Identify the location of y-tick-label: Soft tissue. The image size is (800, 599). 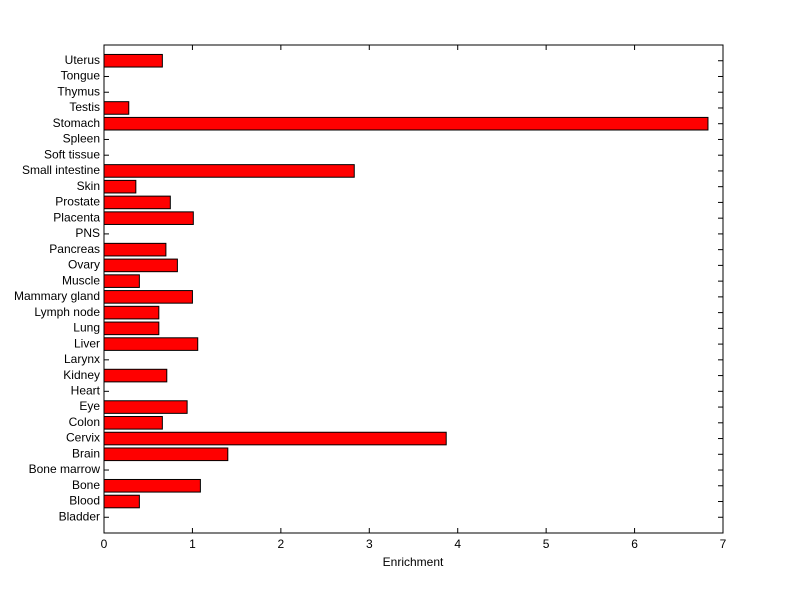
(72, 154).